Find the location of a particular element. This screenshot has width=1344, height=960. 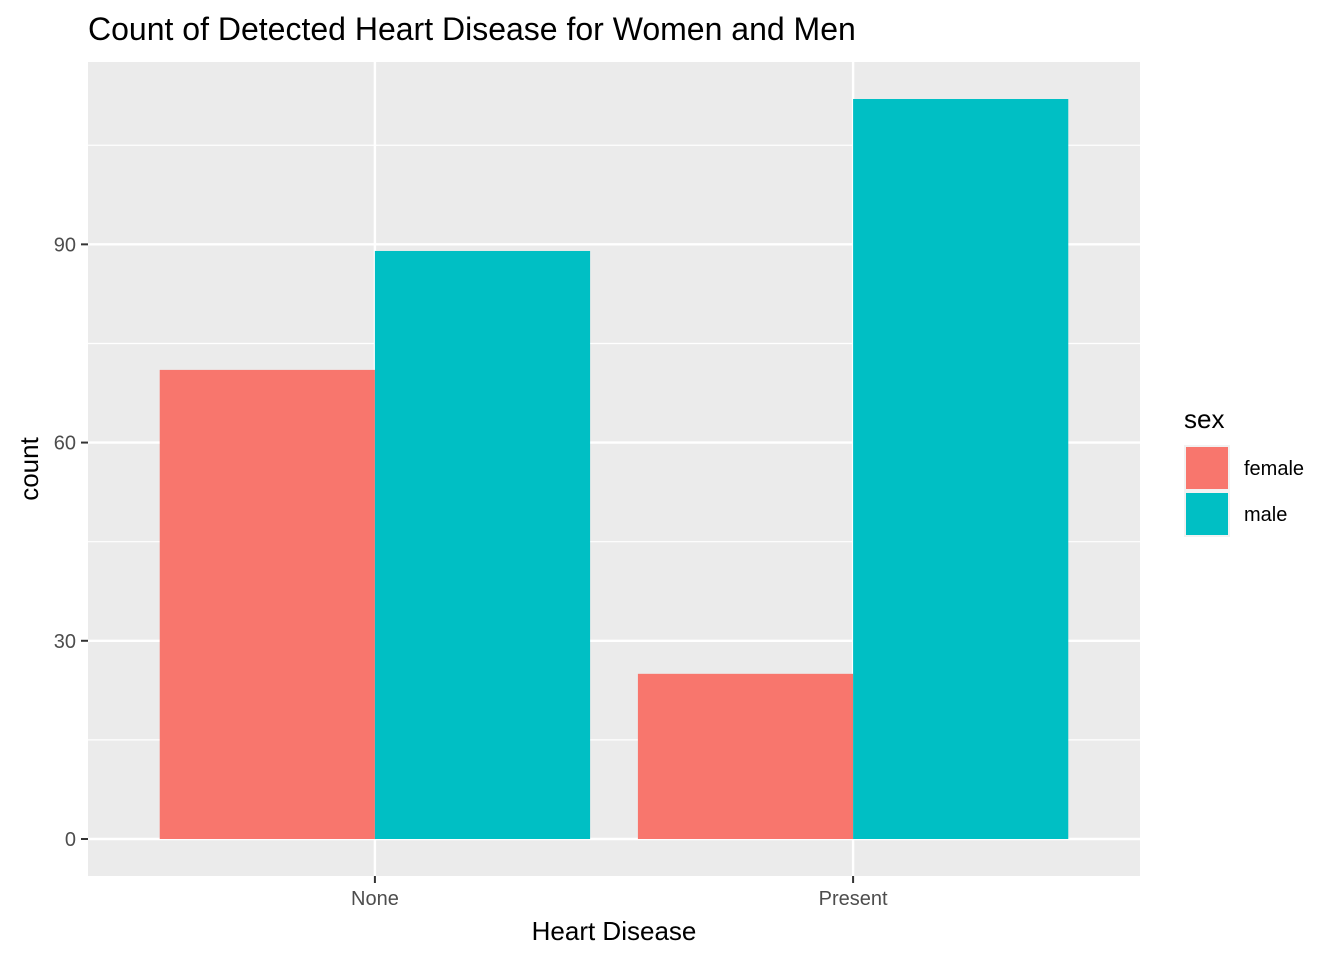

y-tick-label: 60 is located at coordinates (65, 444).